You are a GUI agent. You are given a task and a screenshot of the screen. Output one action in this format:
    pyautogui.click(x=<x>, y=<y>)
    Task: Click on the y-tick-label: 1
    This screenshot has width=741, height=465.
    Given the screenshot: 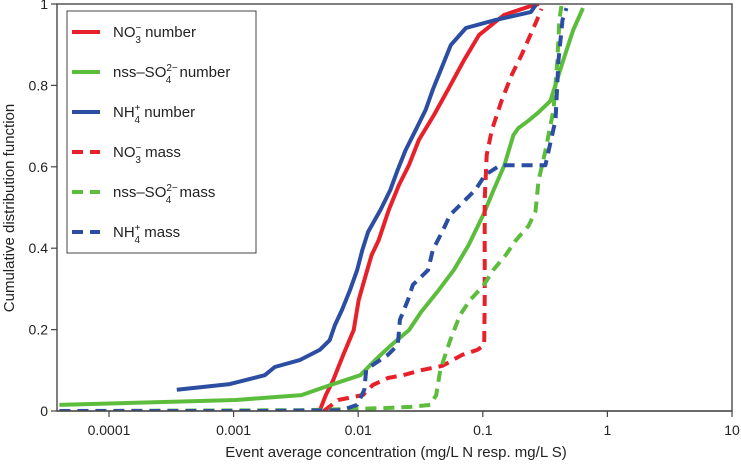 What is the action you would take?
    pyautogui.click(x=44, y=6)
    